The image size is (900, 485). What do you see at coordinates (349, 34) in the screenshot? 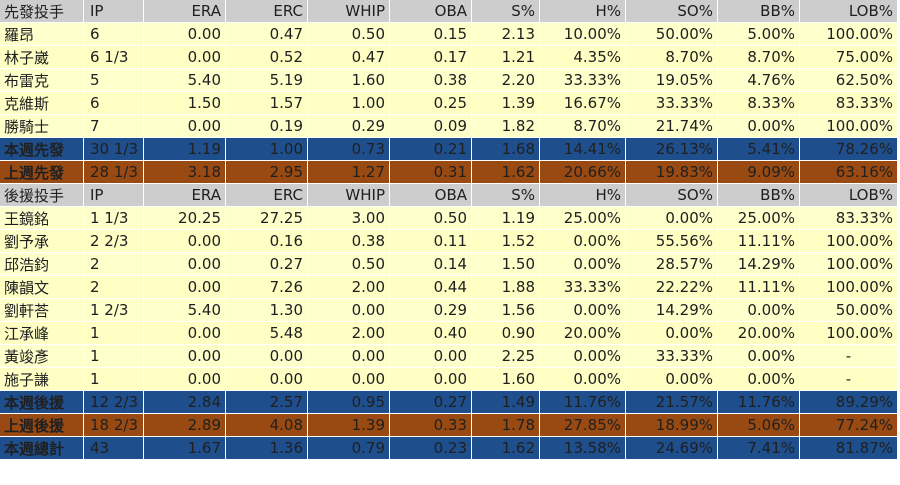
I see `stat-cell: 0.50` at bounding box center [349, 34].